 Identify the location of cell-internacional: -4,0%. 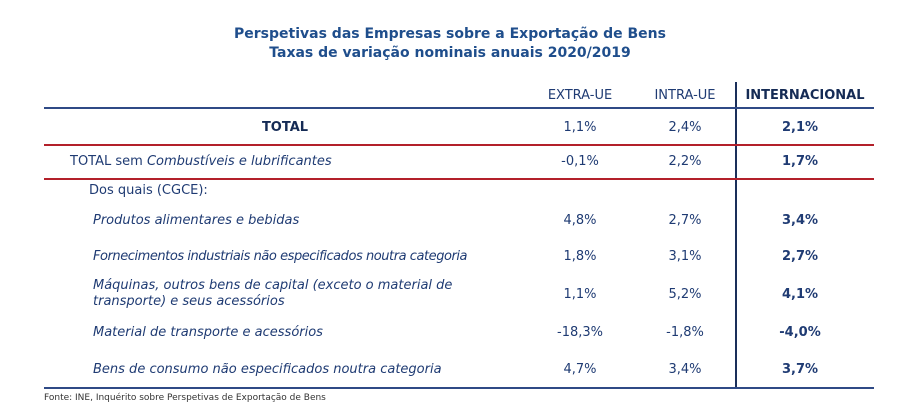
(800, 332).